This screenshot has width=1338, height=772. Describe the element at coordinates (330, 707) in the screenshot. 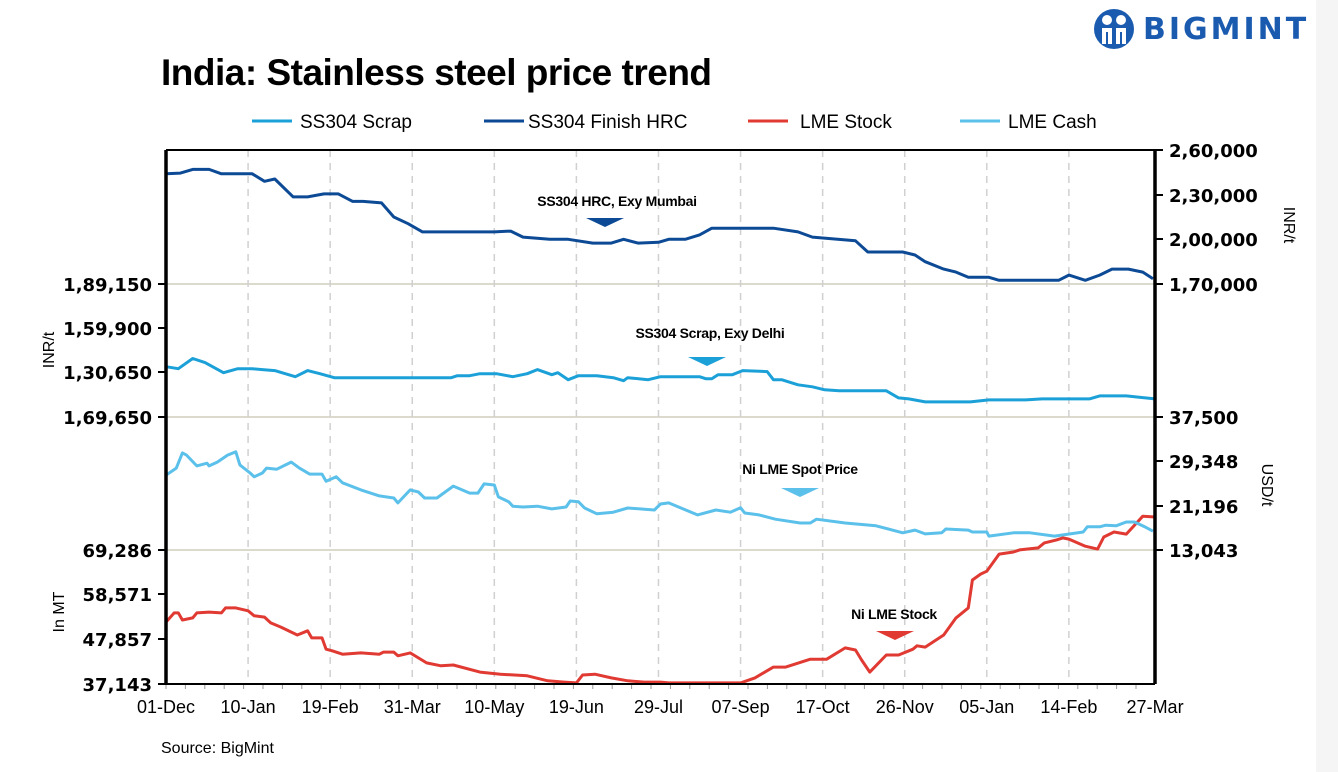

I see `x-tick-label: 19-Feb` at that location.